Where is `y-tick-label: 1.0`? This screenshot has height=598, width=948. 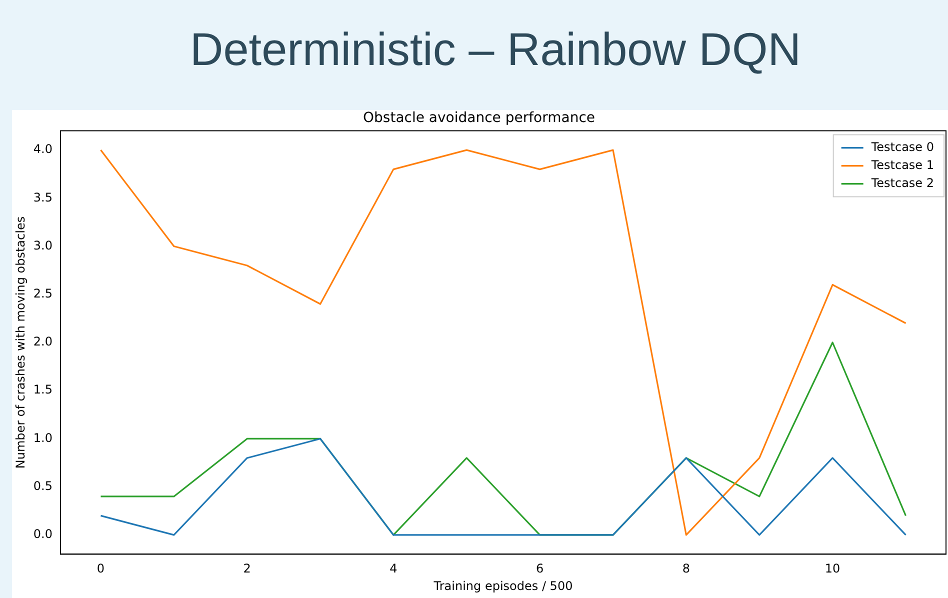
y-tick-label: 1.0 is located at coordinates (42, 437).